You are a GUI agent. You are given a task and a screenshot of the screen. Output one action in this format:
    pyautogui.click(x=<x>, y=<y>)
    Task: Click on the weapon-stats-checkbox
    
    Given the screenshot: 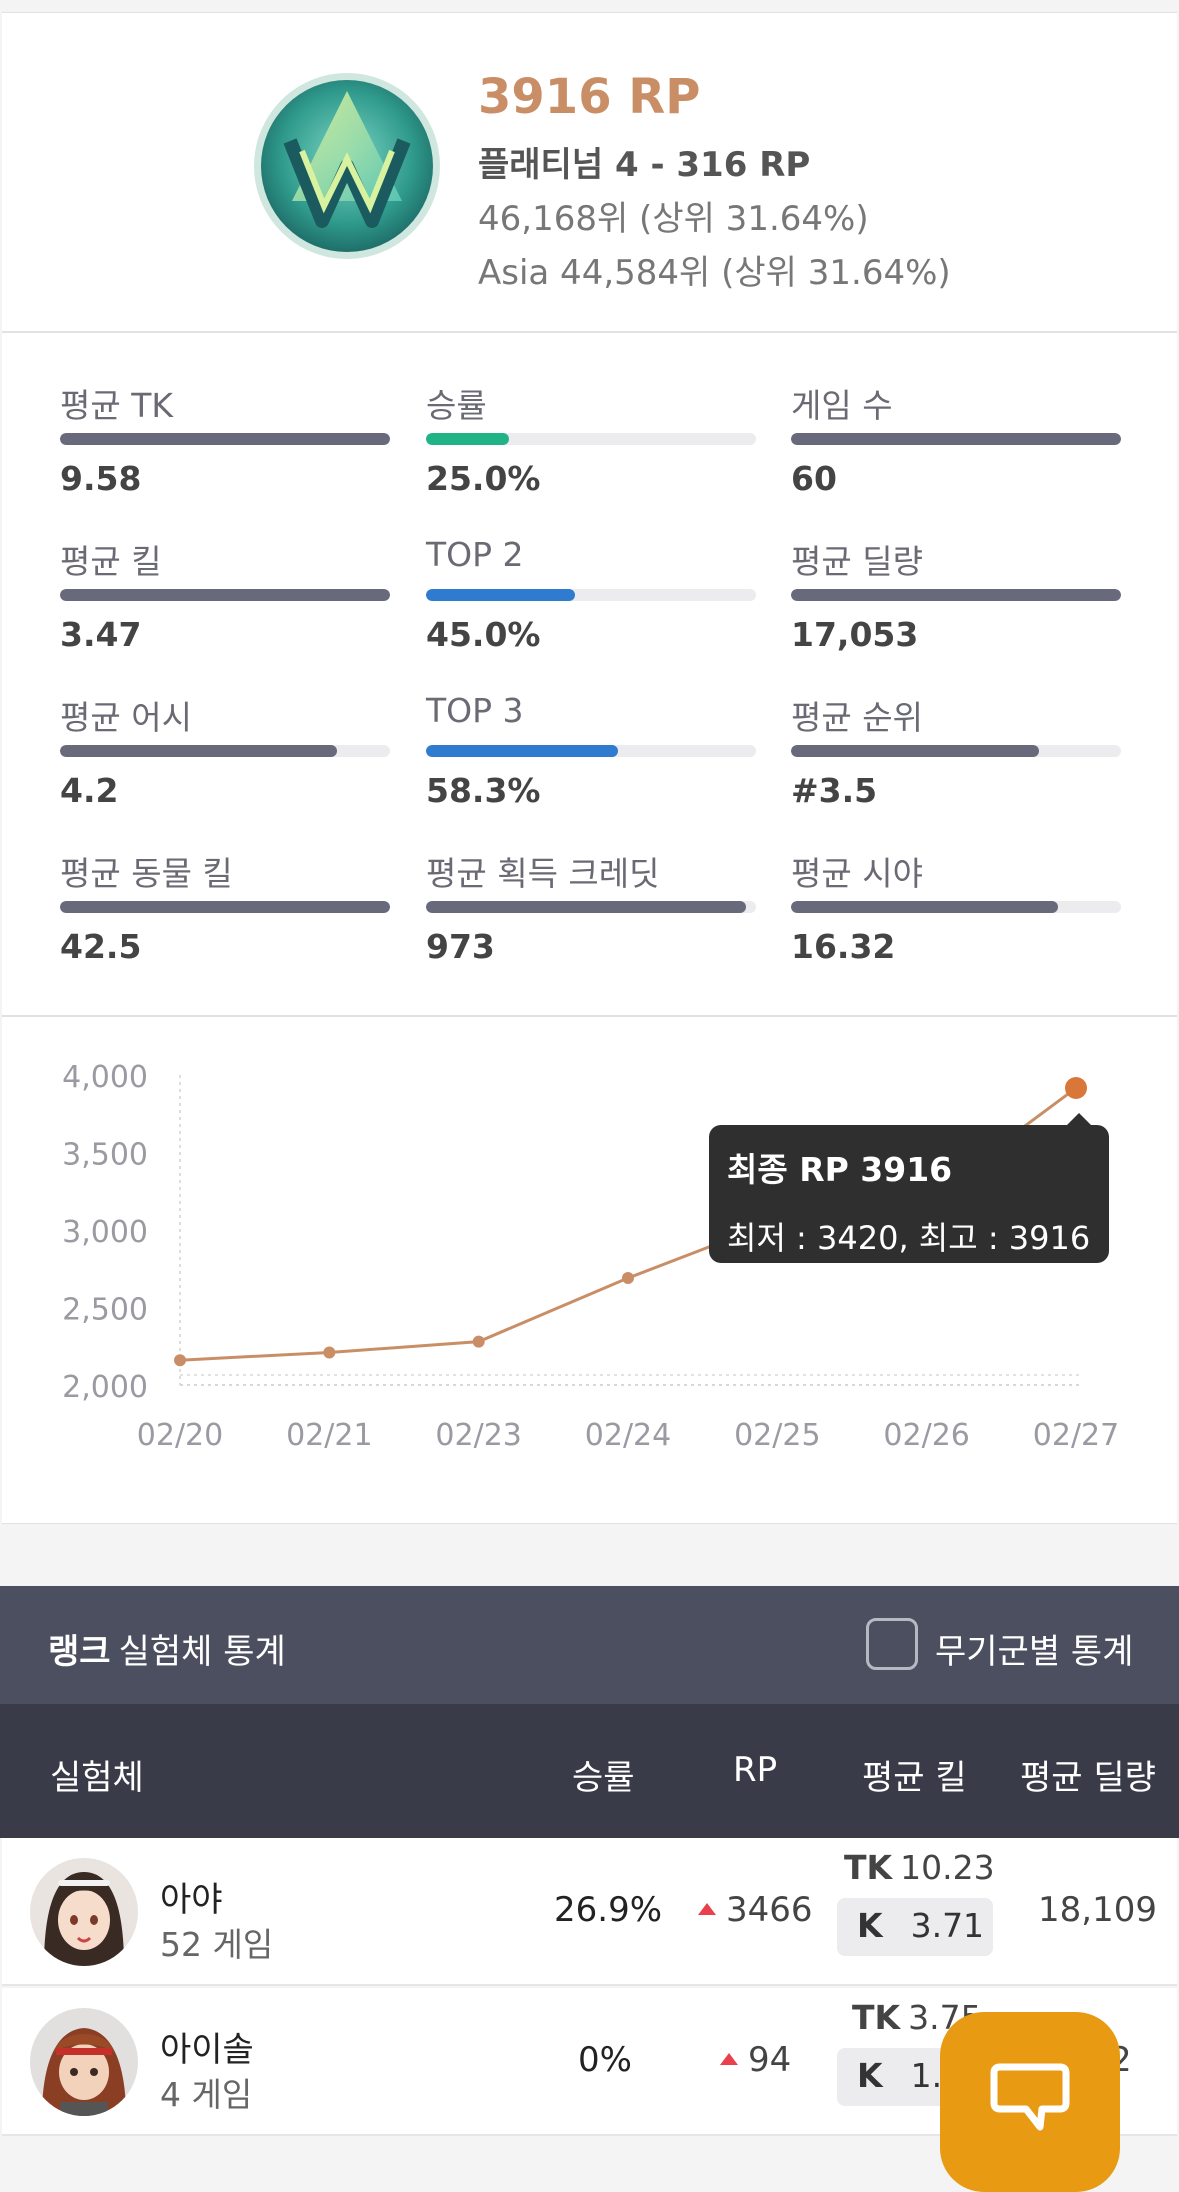 What is the action you would take?
    pyautogui.click(x=892, y=1644)
    